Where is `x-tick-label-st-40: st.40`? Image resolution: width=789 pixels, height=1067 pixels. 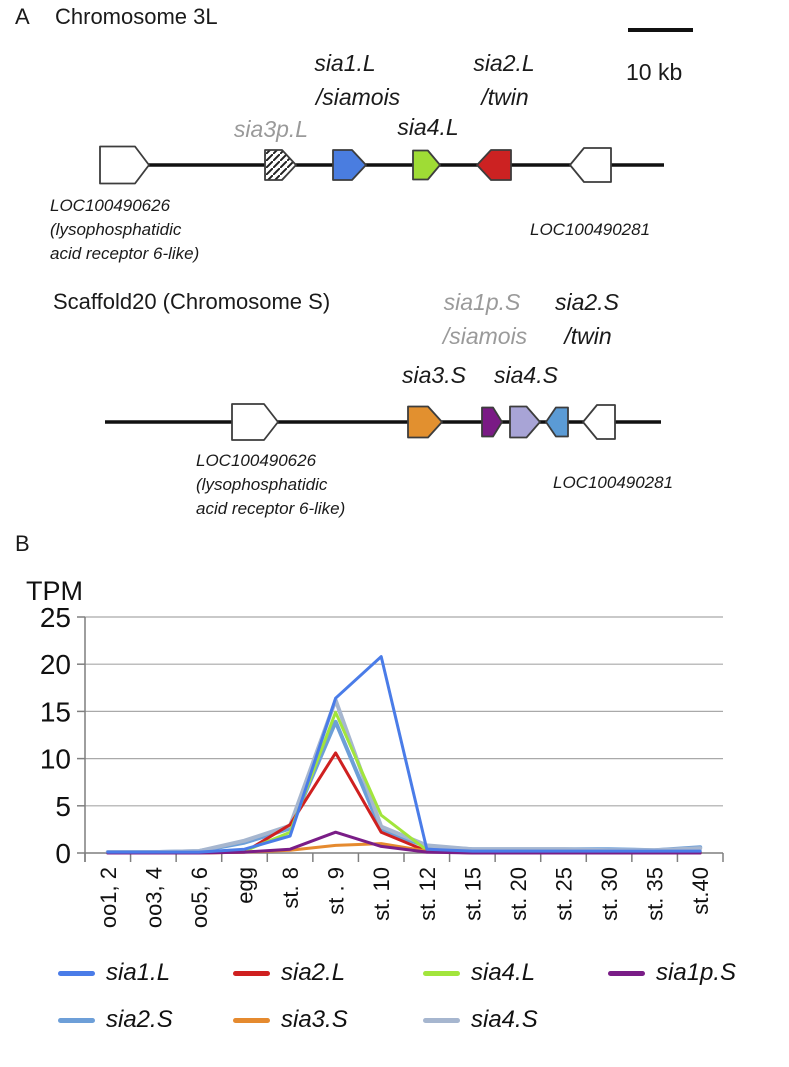 x-tick-label-st-40: st.40 is located at coordinates (700, 891).